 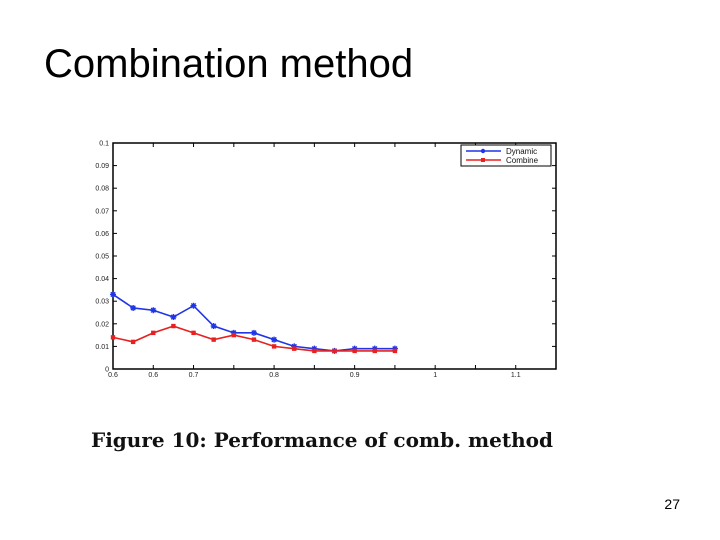 I want to click on y-tick-label: 0.07, so click(x=102, y=211).